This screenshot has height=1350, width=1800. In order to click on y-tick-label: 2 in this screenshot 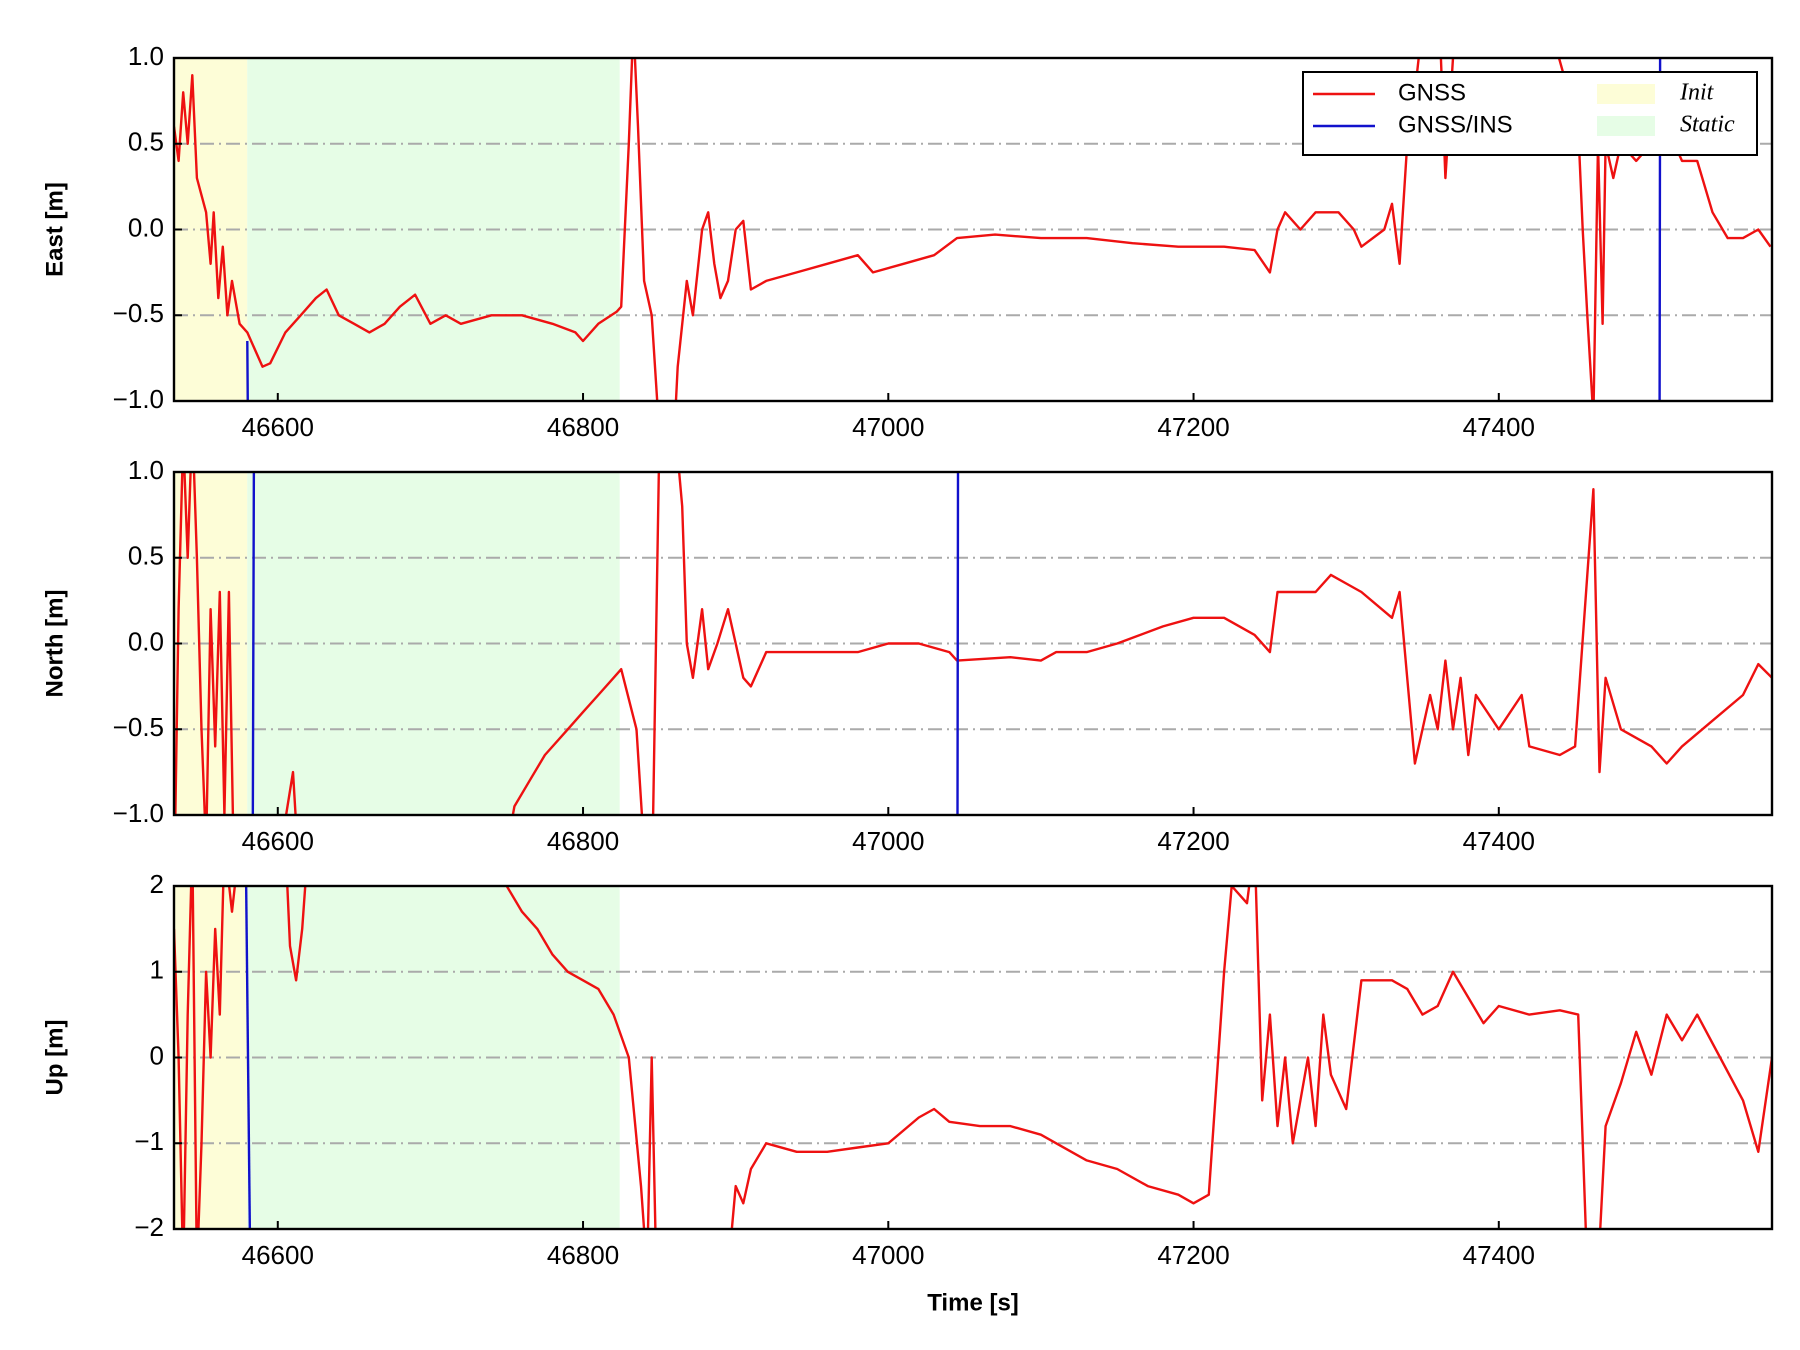, I will do `click(157, 884)`.